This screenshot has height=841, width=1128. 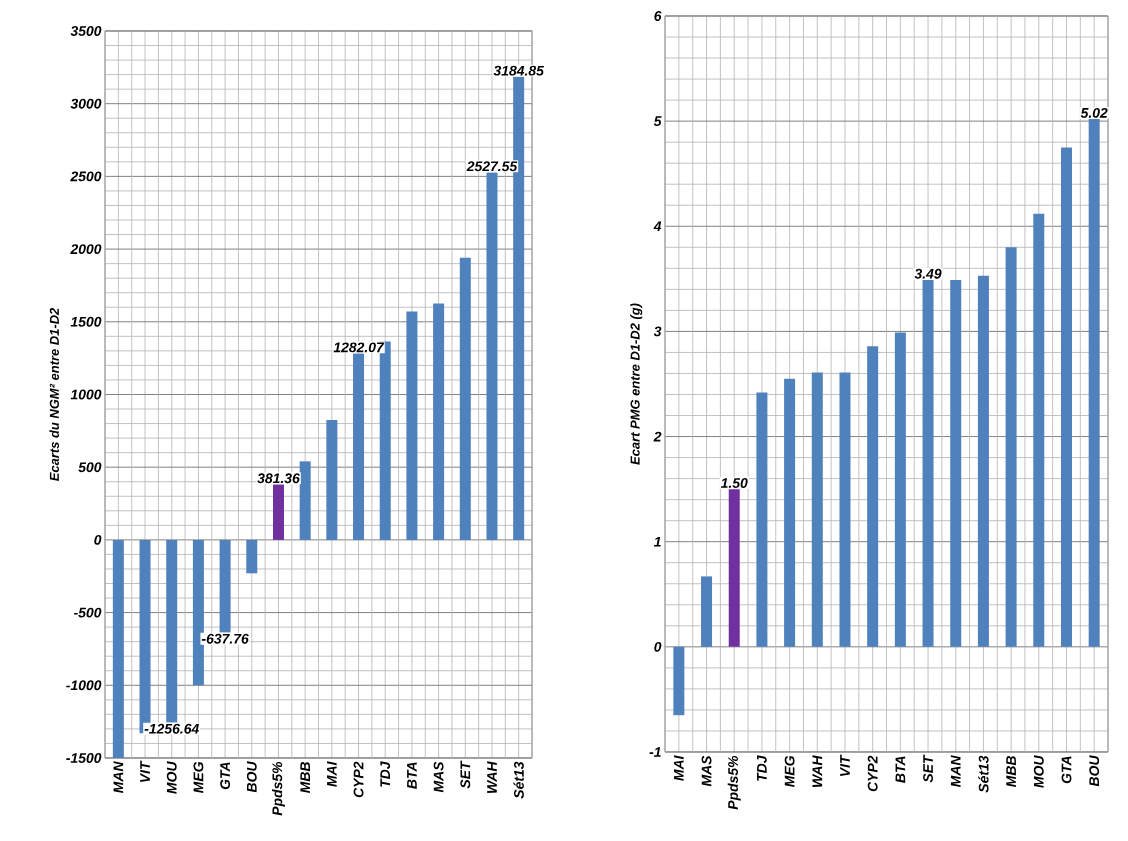 What do you see at coordinates (278, 478) in the screenshot?
I see `data-label: 381.36` at bounding box center [278, 478].